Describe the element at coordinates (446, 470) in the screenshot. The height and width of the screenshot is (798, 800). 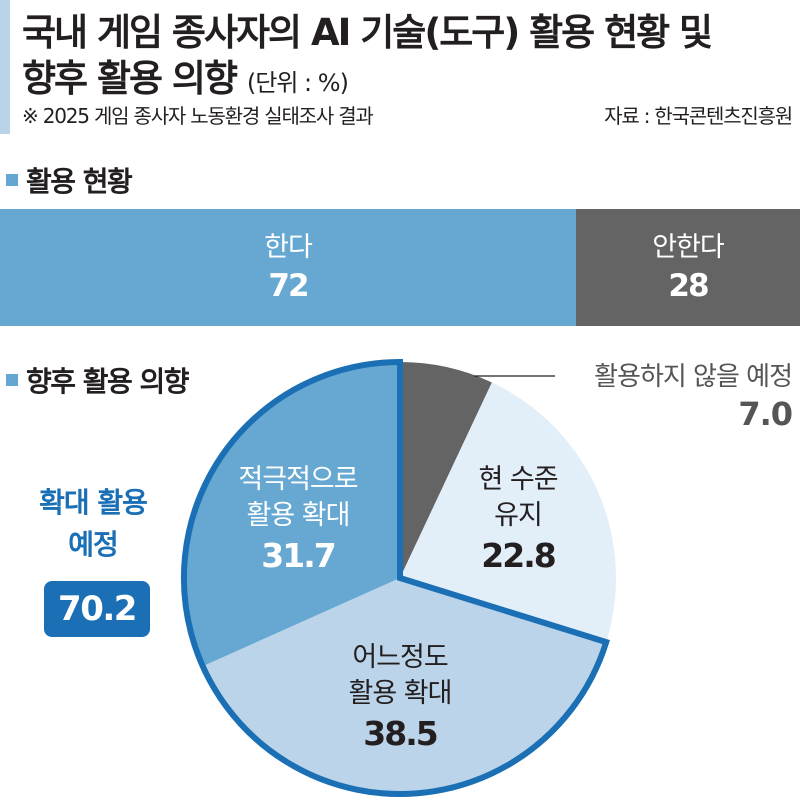
I see `pie-slice-no-use` at that location.